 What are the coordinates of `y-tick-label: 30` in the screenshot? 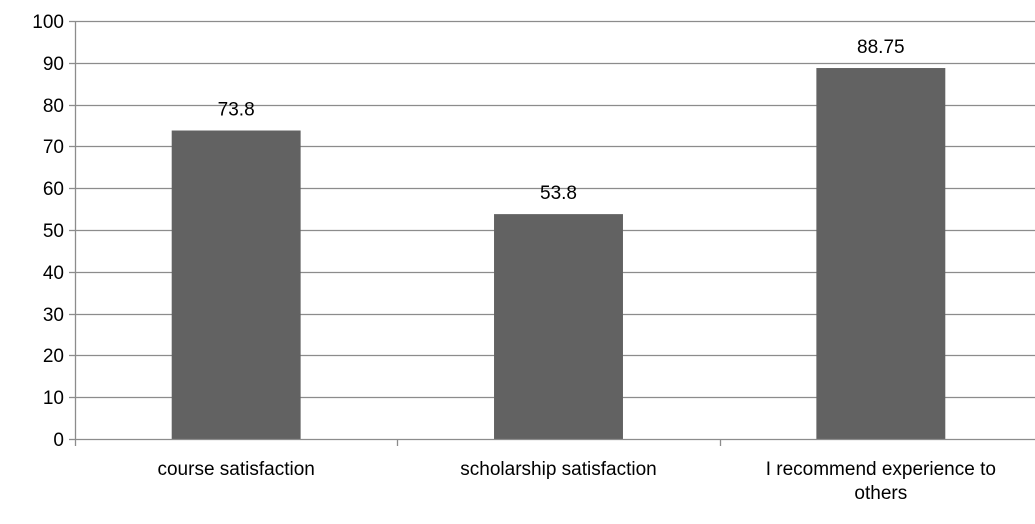 It's located at (53, 315).